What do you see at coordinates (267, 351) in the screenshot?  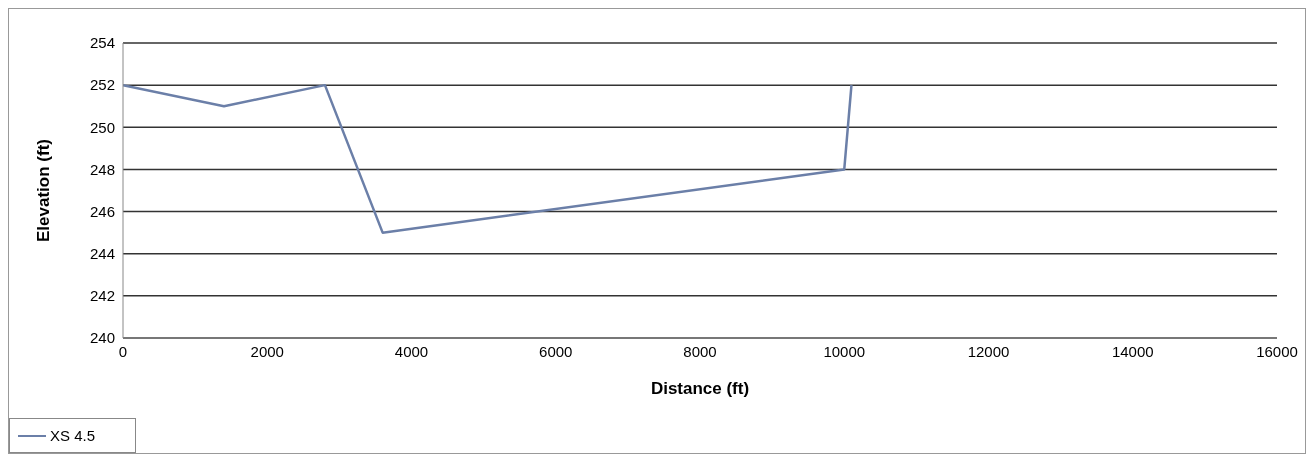 I see `x-tick-label: 2000` at bounding box center [267, 351].